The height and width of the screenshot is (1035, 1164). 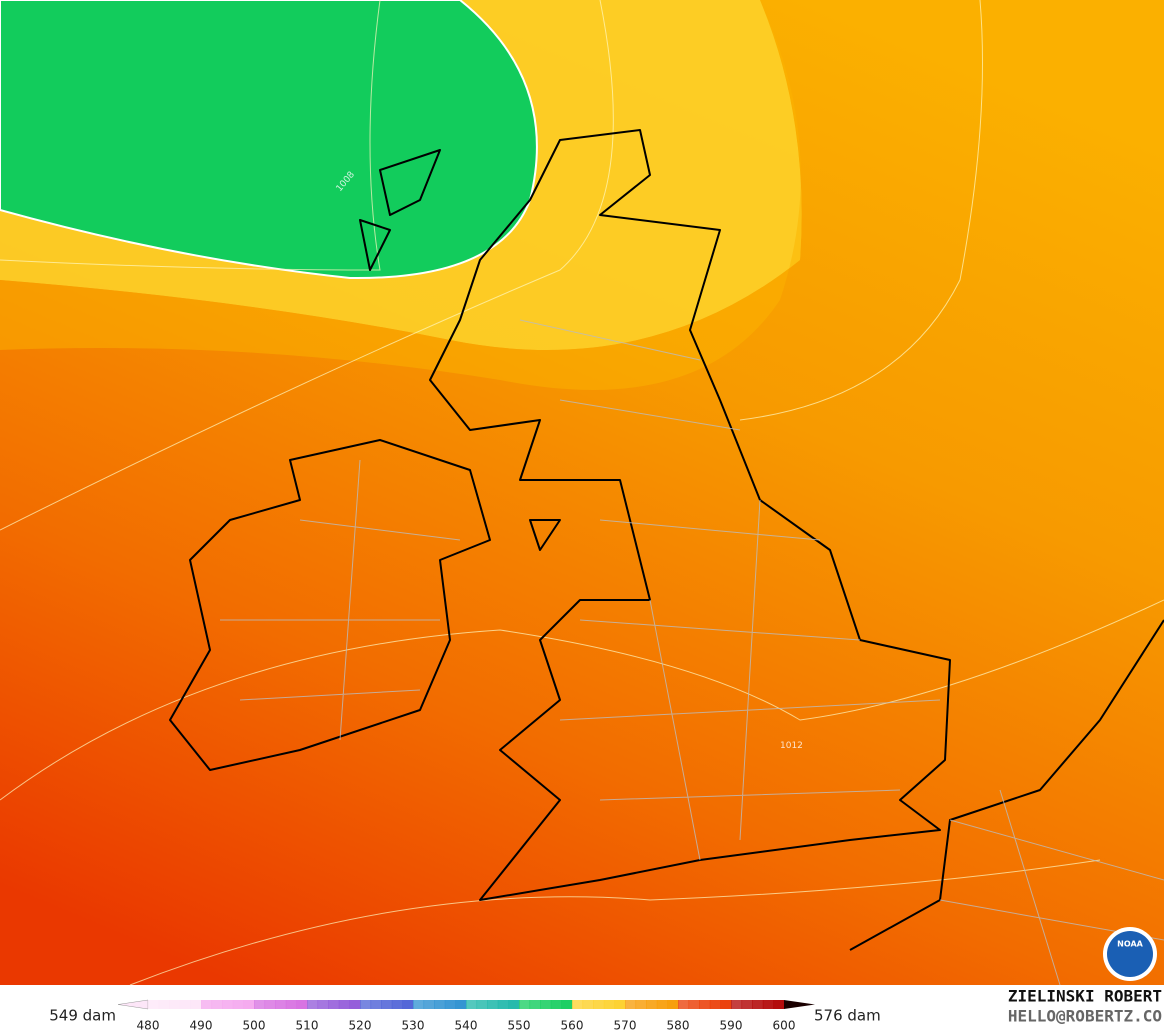 I want to click on credit-email: HELLO@ROBERTZ.CO, so click(x=1085, y=1016).